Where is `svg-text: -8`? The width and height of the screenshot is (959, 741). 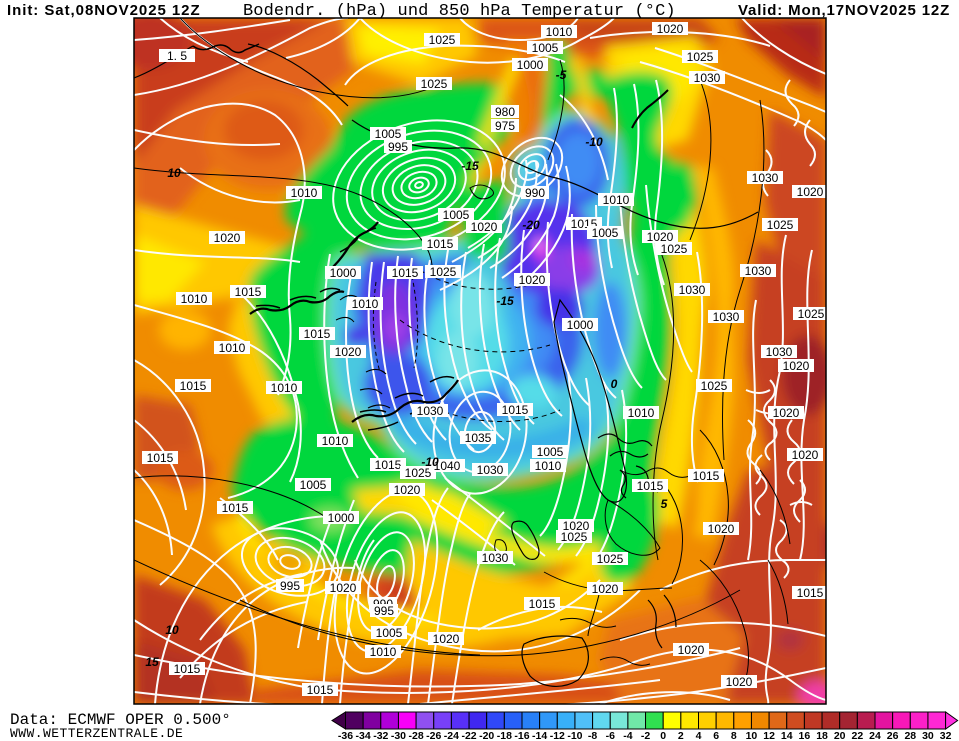
svg-text: -8 is located at coordinates (592, 735).